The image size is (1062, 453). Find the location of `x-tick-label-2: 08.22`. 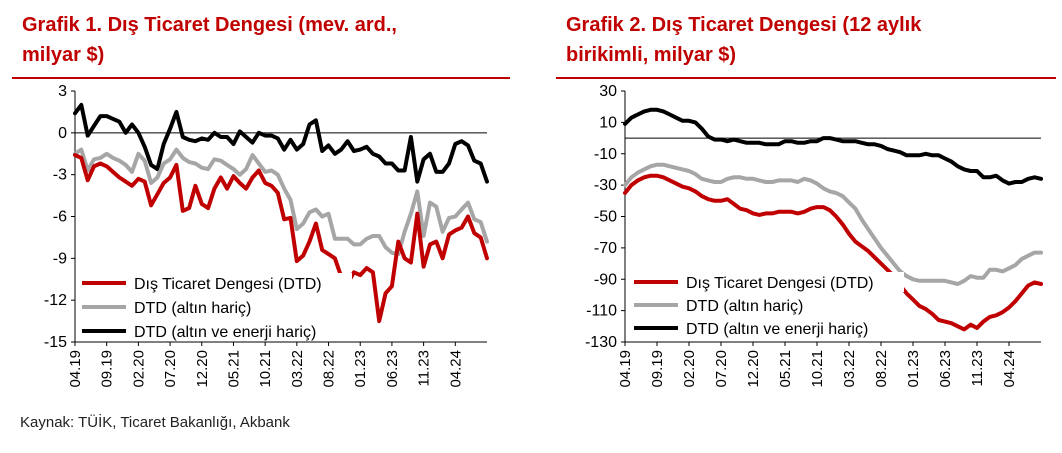

x-tick-label-2: 08.22 is located at coordinates (881, 369).